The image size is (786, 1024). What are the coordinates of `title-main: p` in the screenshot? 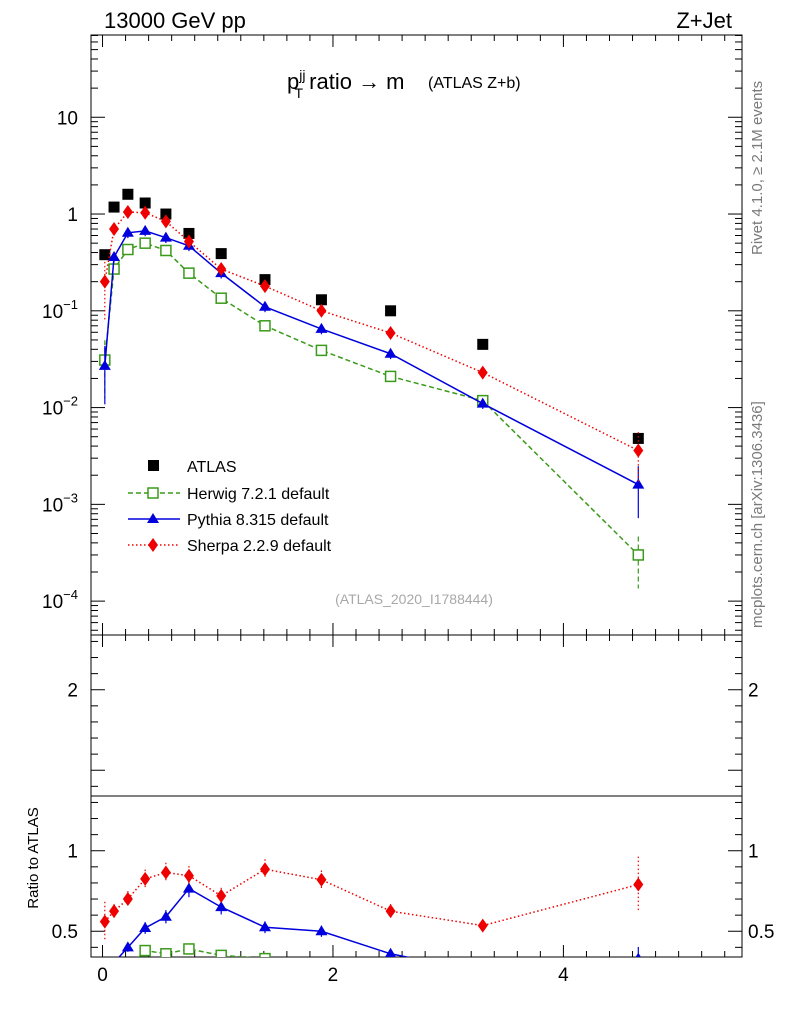 It's located at (293, 81).